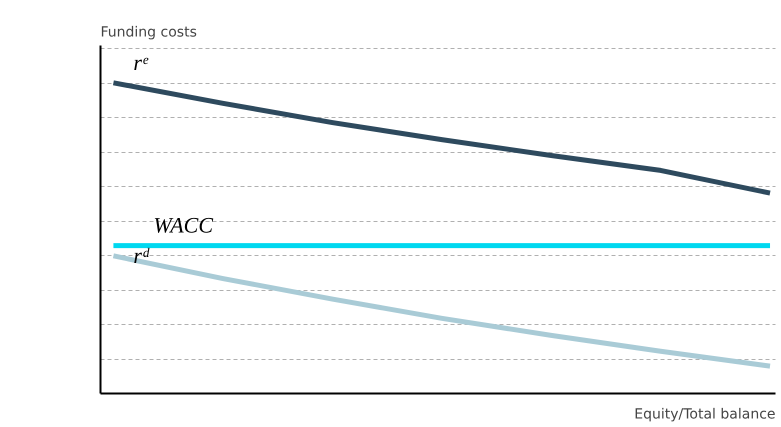 The height and width of the screenshot is (427, 781). Describe the element at coordinates (148, 32) in the screenshot. I see `y-axis-title: Funding costs` at that location.